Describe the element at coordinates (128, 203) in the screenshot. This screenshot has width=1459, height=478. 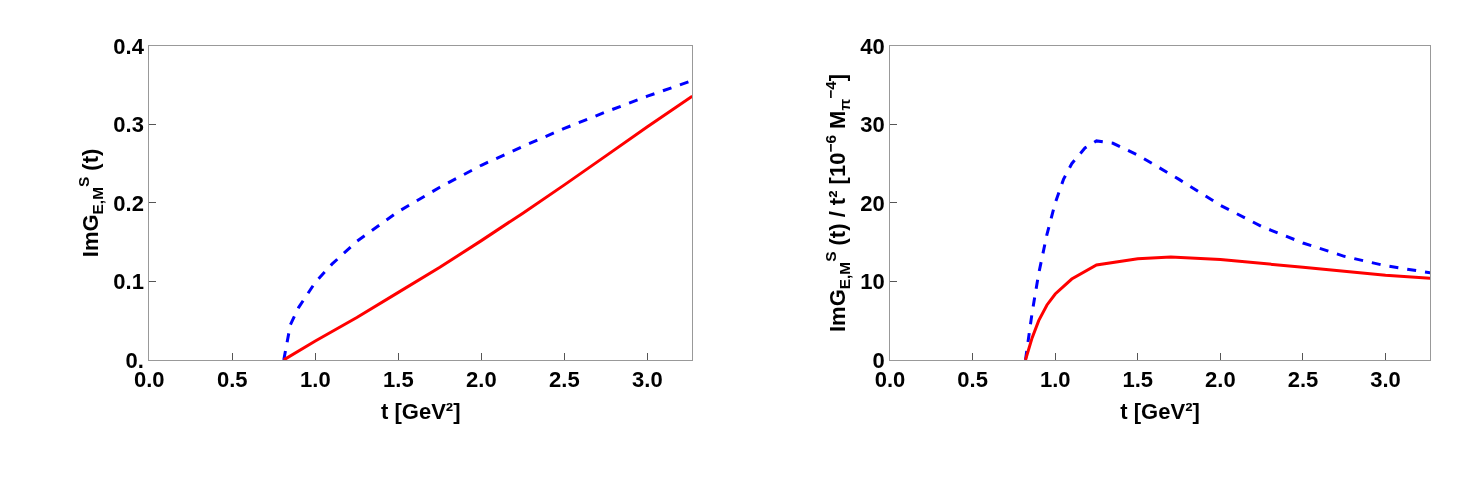
I see `y-tick-label: 0.2` at that location.